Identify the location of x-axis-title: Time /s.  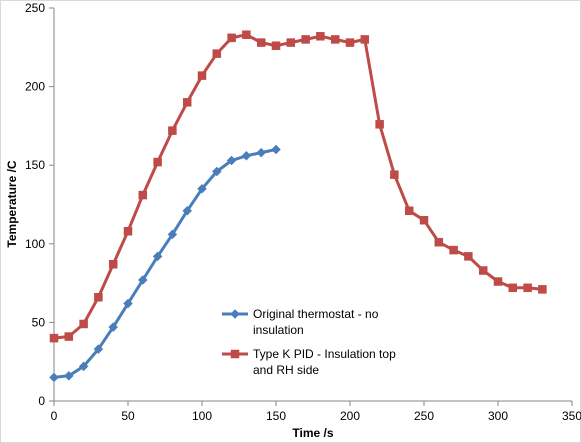
(312, 433).